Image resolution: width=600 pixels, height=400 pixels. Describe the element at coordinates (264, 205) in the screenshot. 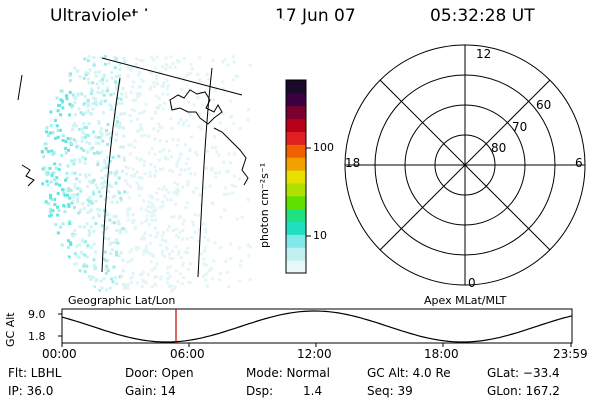

I see `colorbar-label: photon cm⁻²s⁻¹` at that location.